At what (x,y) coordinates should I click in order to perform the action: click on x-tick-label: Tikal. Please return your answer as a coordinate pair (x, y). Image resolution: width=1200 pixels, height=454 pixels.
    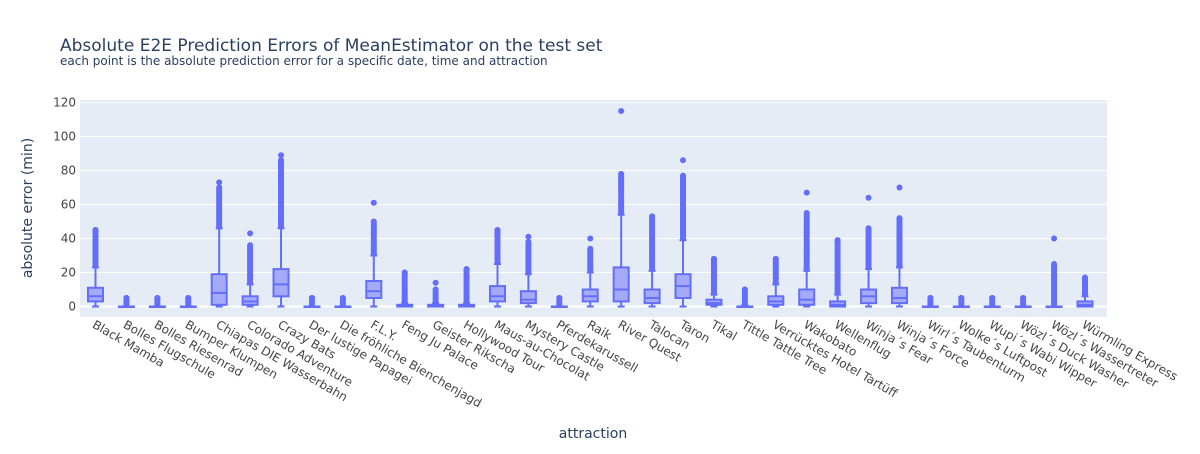
    Looking at the image, I should click on (724, 330).